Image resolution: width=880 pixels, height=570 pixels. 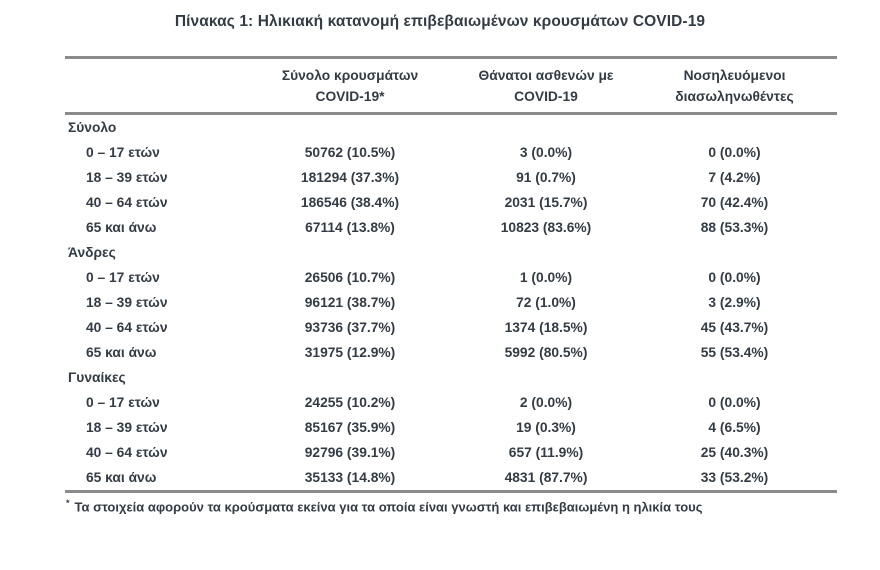 What do you see at coordinates (546, 152) in the screenshot?
I see `deaths-value: 3 (0.0%)` at bounding box center [546, 152].